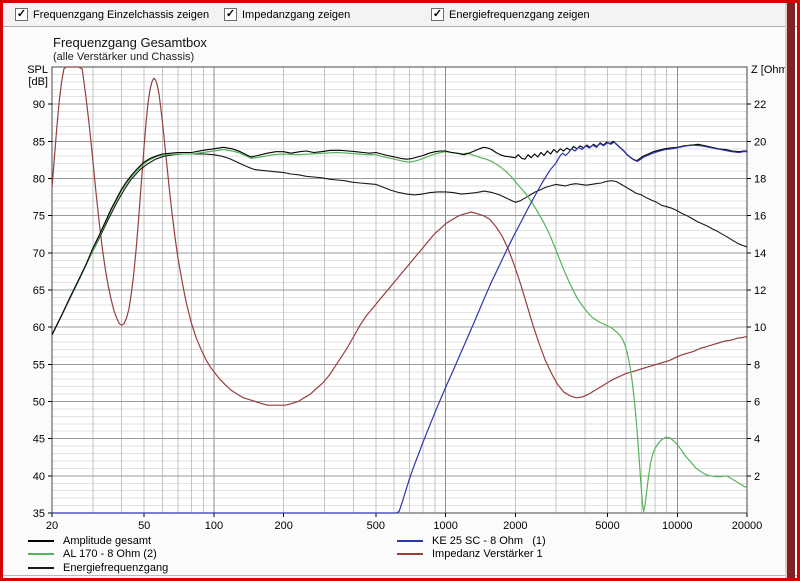  I want to click on legend-item: Energiefrequenzgang, so click(98, 568).